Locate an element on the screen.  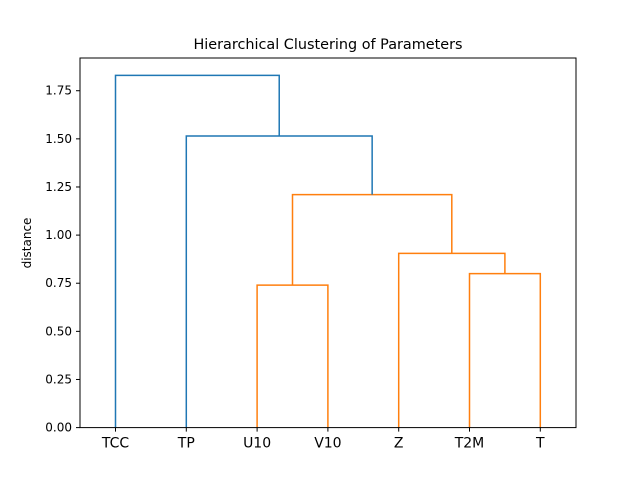
y-tick-label-0: 0.00 is located at coordinates (58, 428).